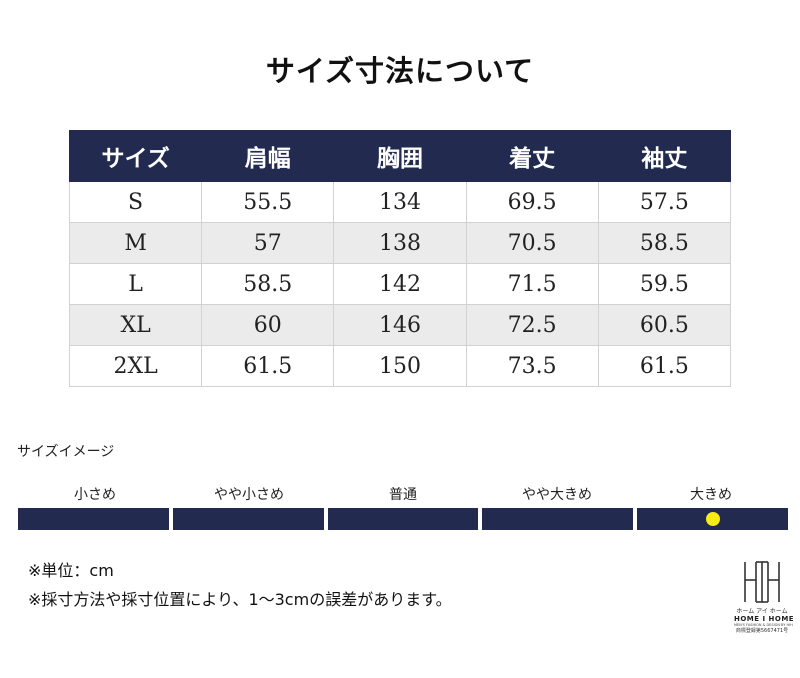 The height and width of the screenshot is (678, 800). Describe the element at coordinates (664, 156) in the screenshot. I see `column-header-sleeve: 袖丈` at that location.